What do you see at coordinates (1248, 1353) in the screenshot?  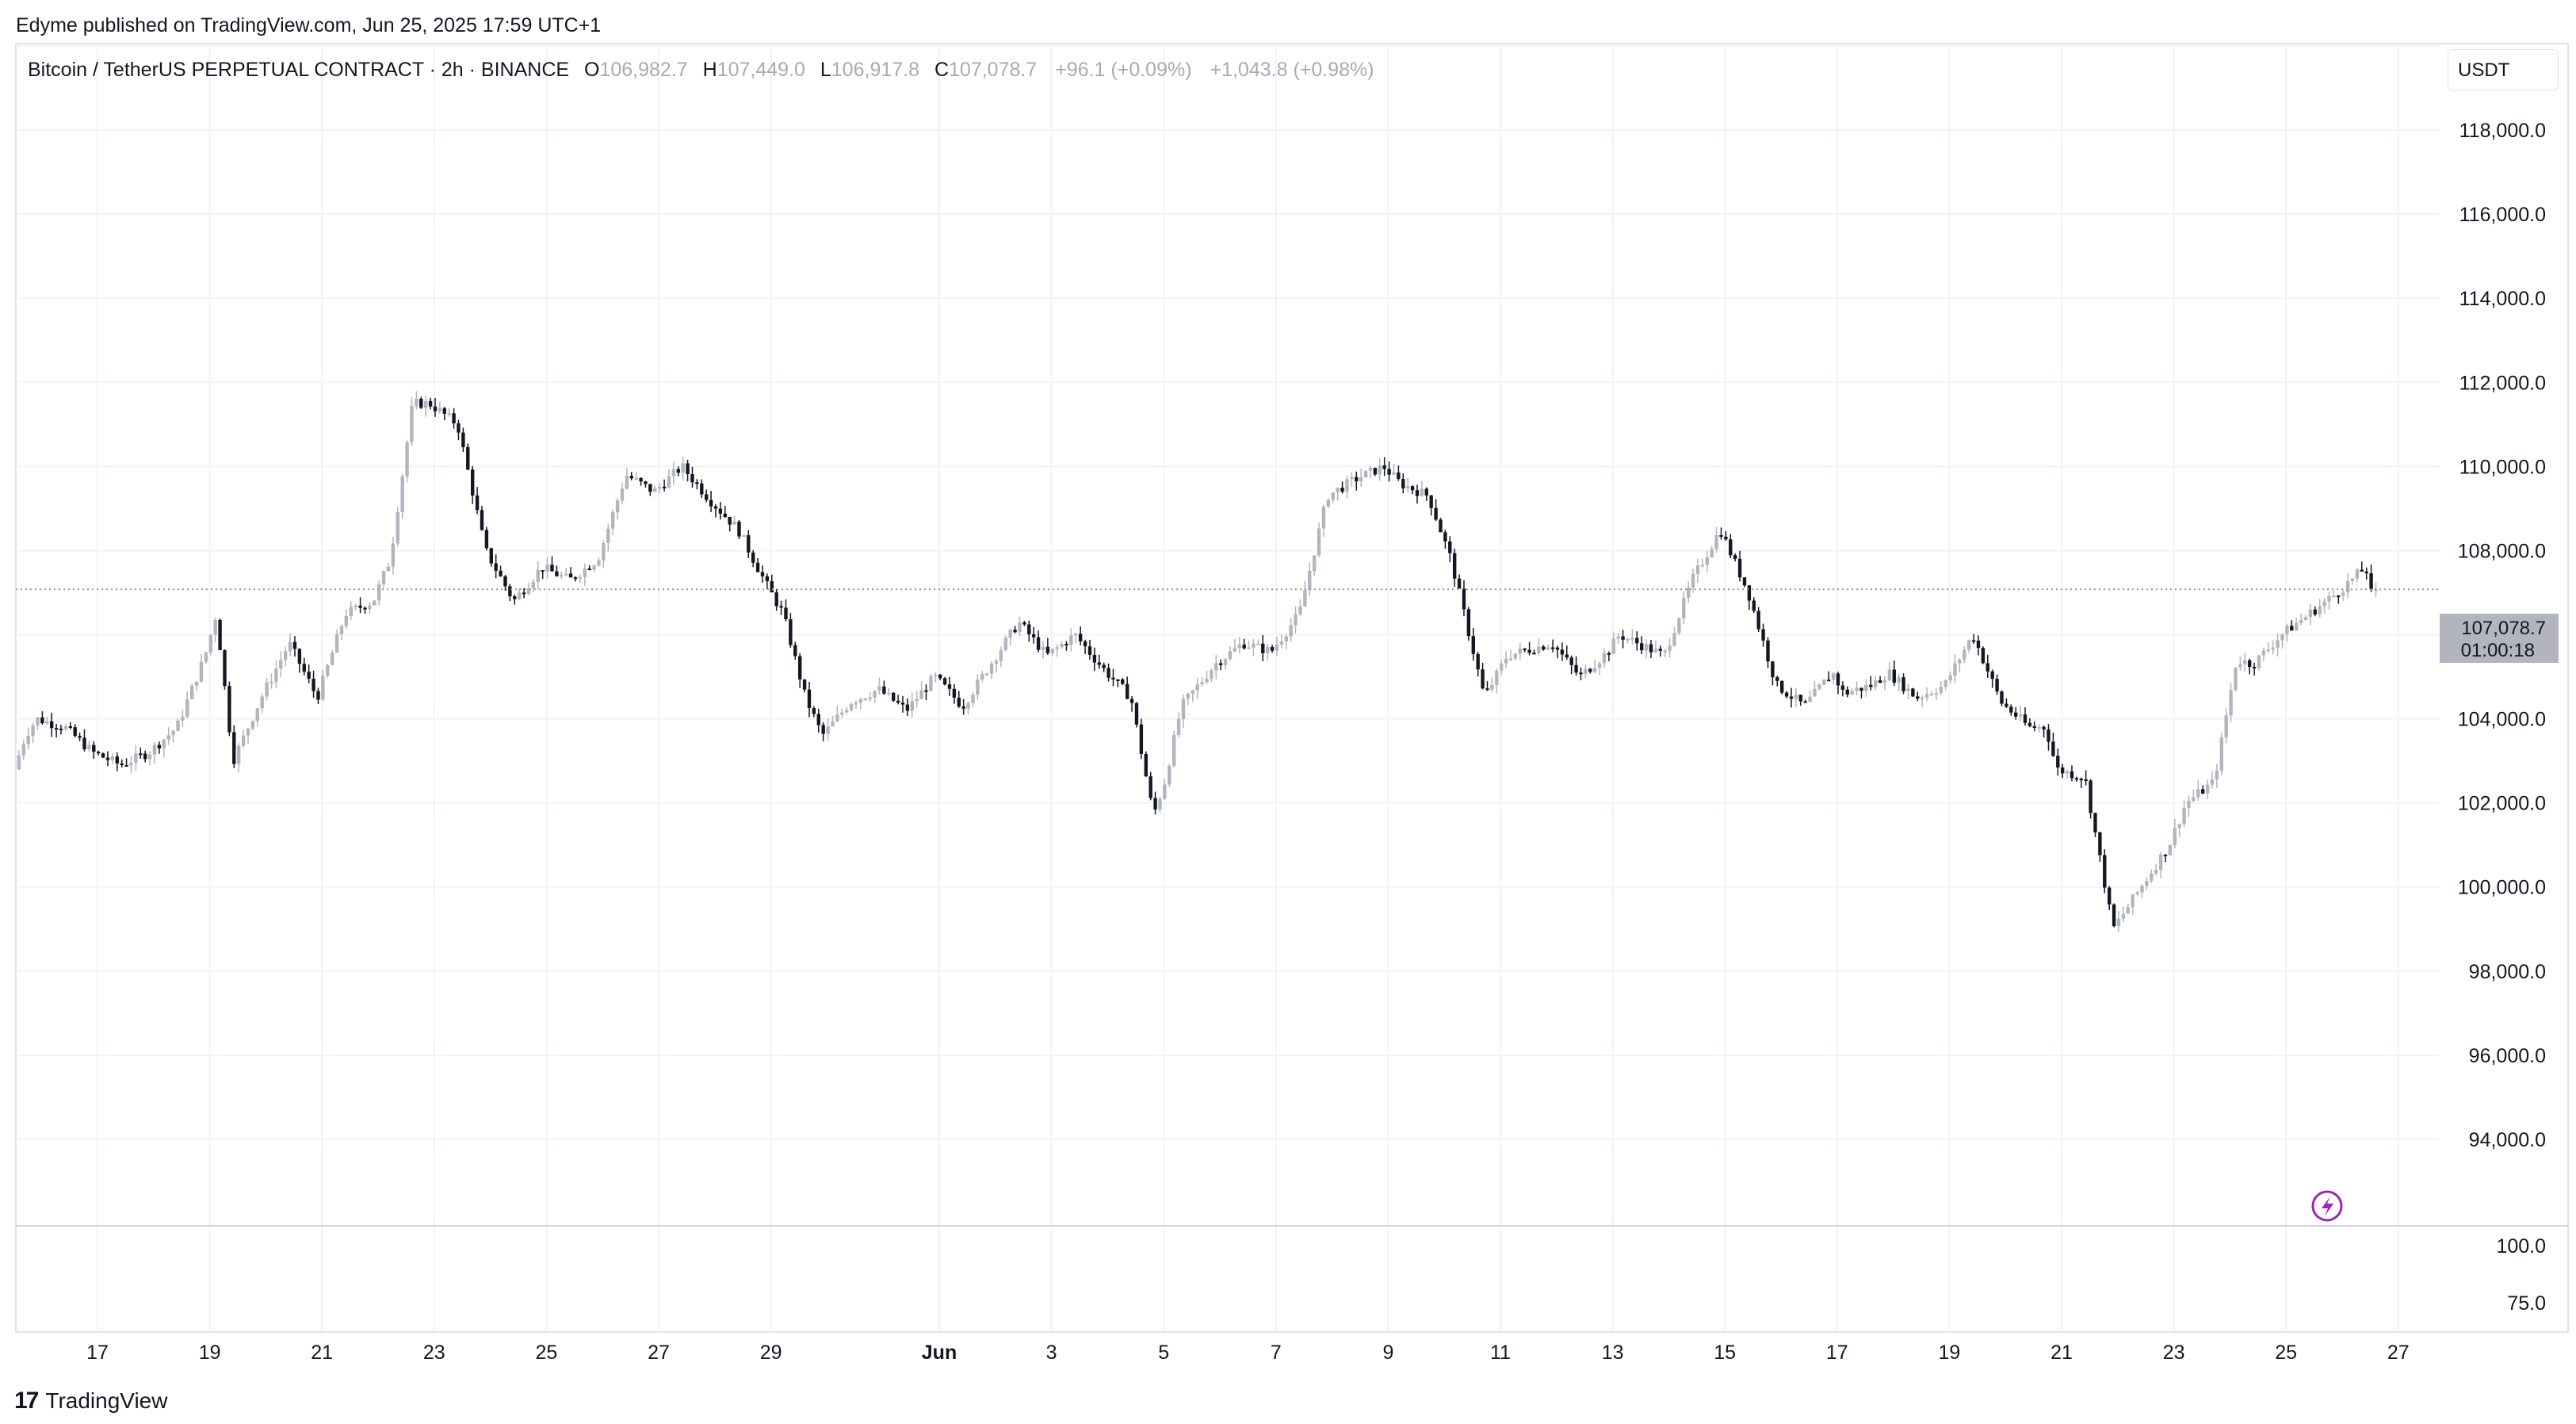 I see `time-axis: 17 19 21 23 25 27 29 Jun 3 5 7 9 11 13 15 17 19 21 23 25 27` at bounding box center [1248, 1353].